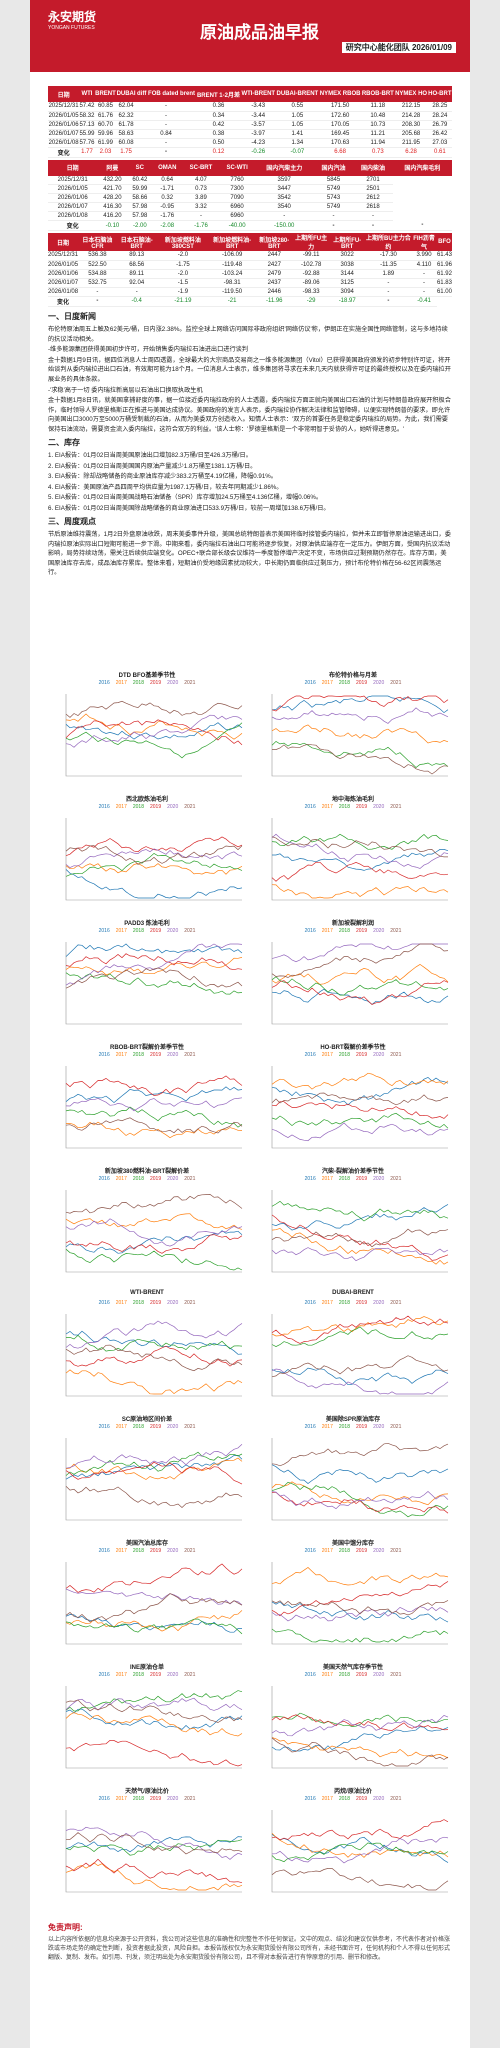  What do you see at coordinates (258, 125) in the screenshot?
I see `table-cell: -3.57` at bounding box center [258, 125].